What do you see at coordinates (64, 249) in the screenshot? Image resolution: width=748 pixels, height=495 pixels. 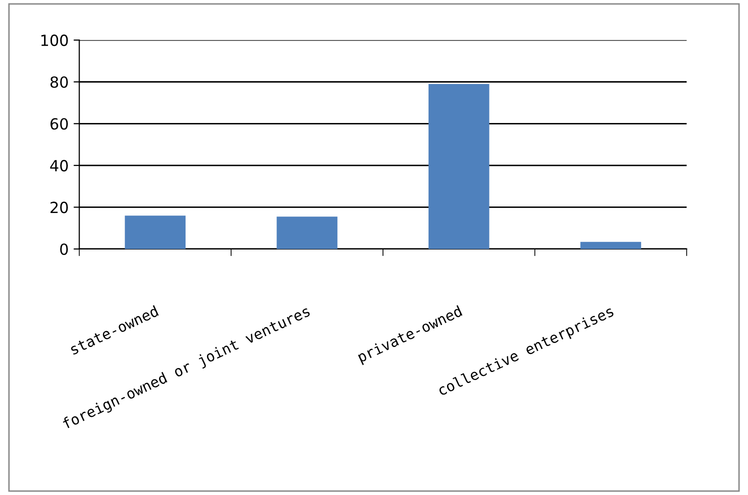 I see `y-tick-label: 0` at bounding box center [64, 249].